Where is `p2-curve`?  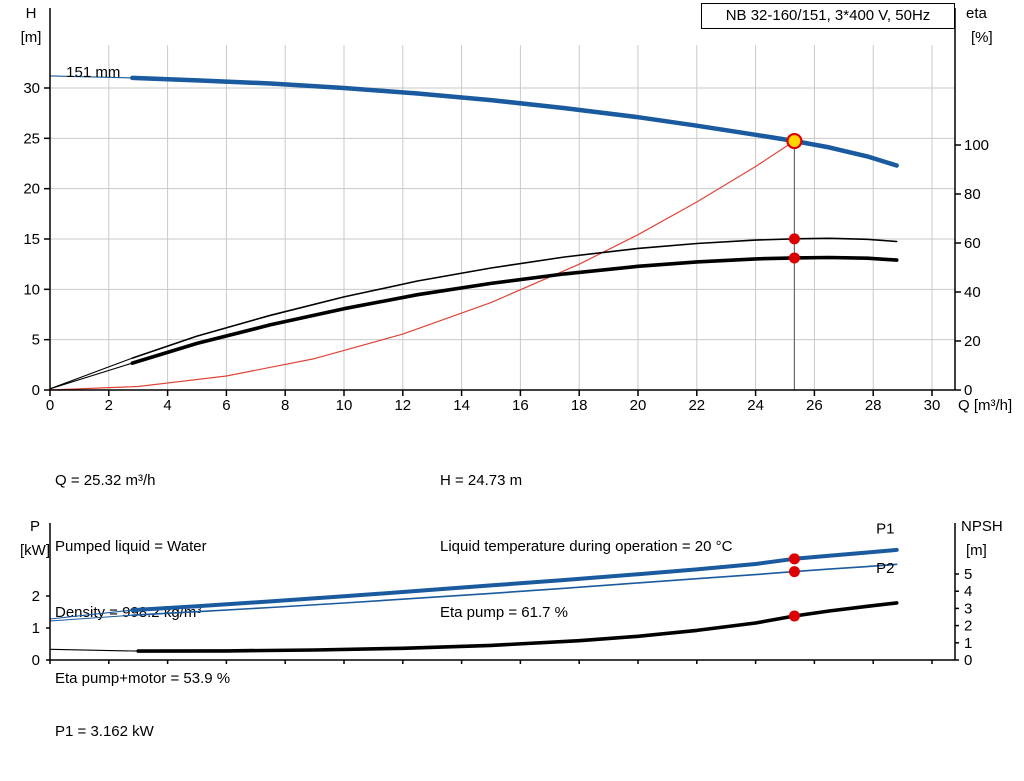
p2-curve is located at coordinates (514, 589).